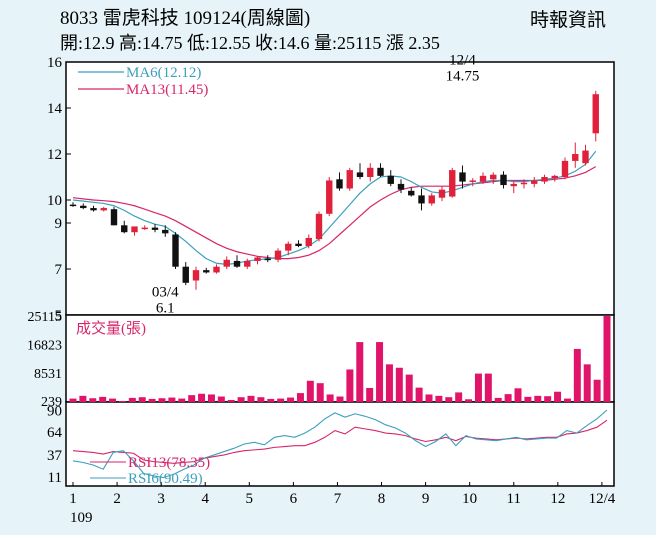 This screenshot has width=656, height=535. Describe the element at coordinates (143, 81) in the screenshot. I see `price-legend: MA6(12.12)MA13(11.45)` at that location.